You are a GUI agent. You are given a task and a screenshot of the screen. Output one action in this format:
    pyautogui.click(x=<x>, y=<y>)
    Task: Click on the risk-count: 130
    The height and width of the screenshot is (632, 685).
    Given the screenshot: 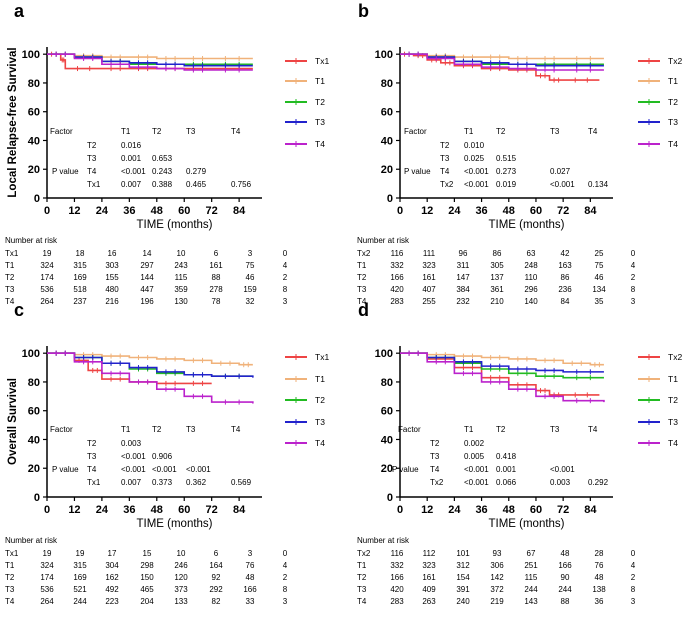 What is the action you would take?
    pyautogui.click(x=181, y=301)
    